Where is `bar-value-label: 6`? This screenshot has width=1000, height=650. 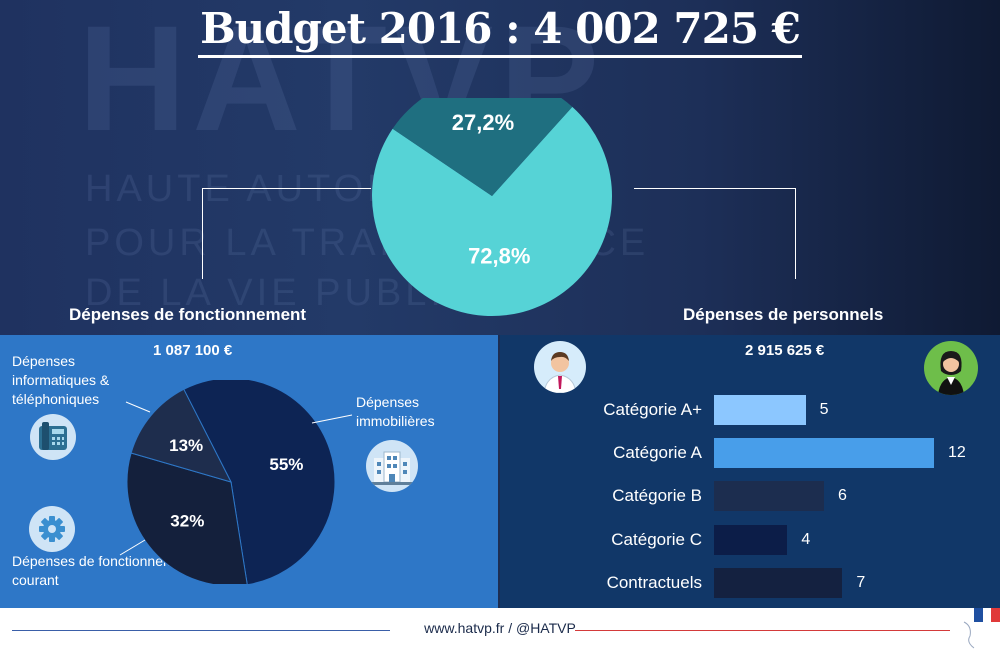 bar-value-label: 6 is located at coordinates (842, 495).